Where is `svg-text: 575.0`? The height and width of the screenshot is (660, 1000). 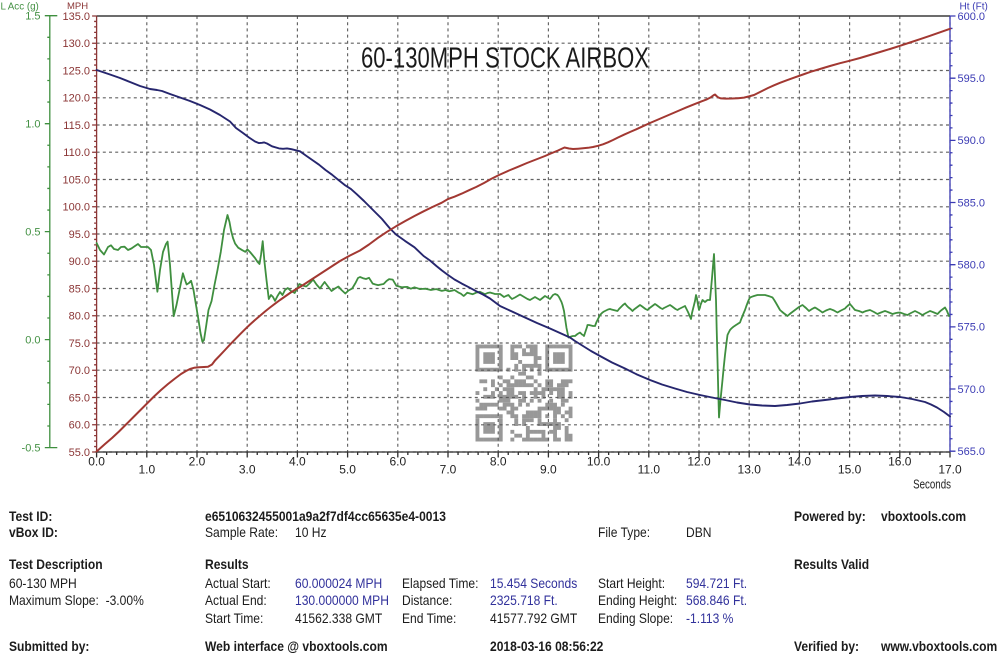
svg-text: 575.0 is located at coordinates (972, 328).